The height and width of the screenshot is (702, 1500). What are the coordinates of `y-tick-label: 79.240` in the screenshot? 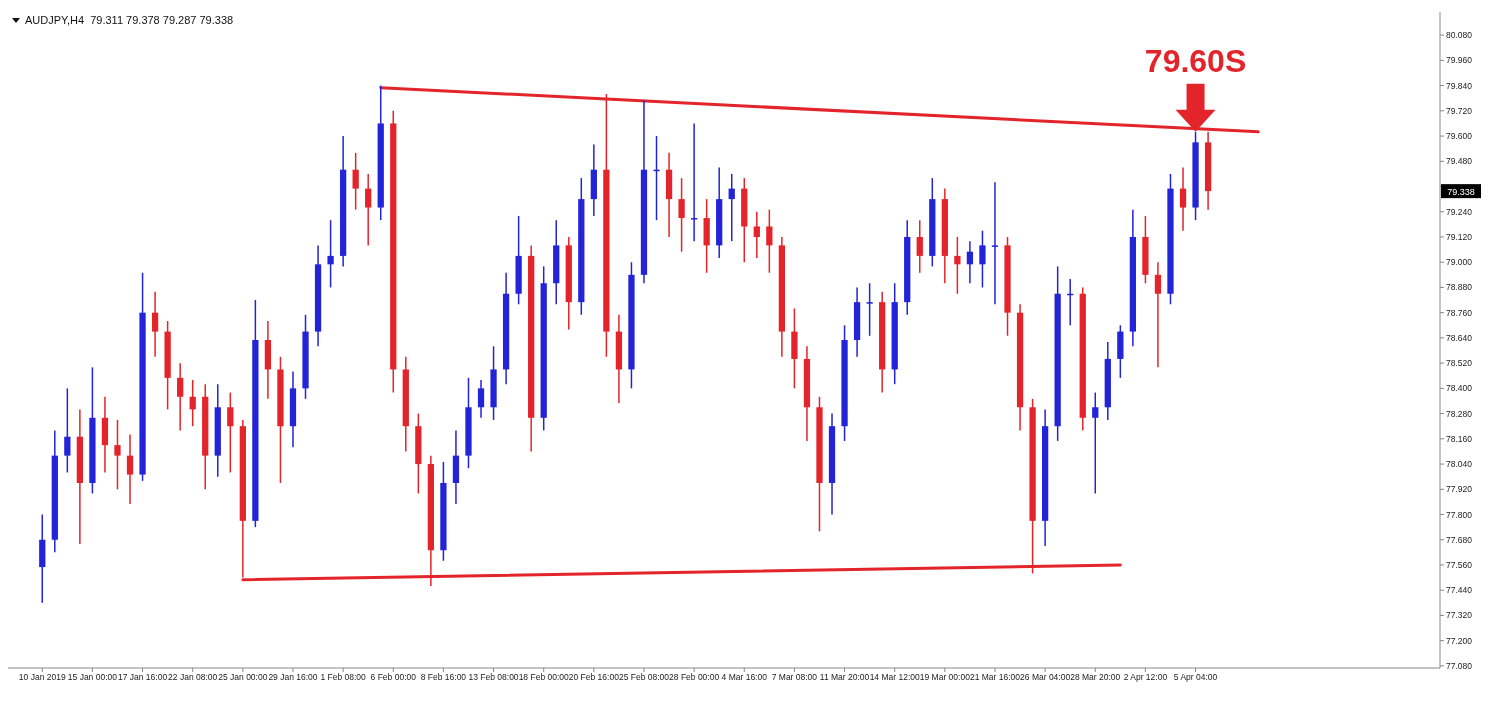 It's located at (1459, 211).